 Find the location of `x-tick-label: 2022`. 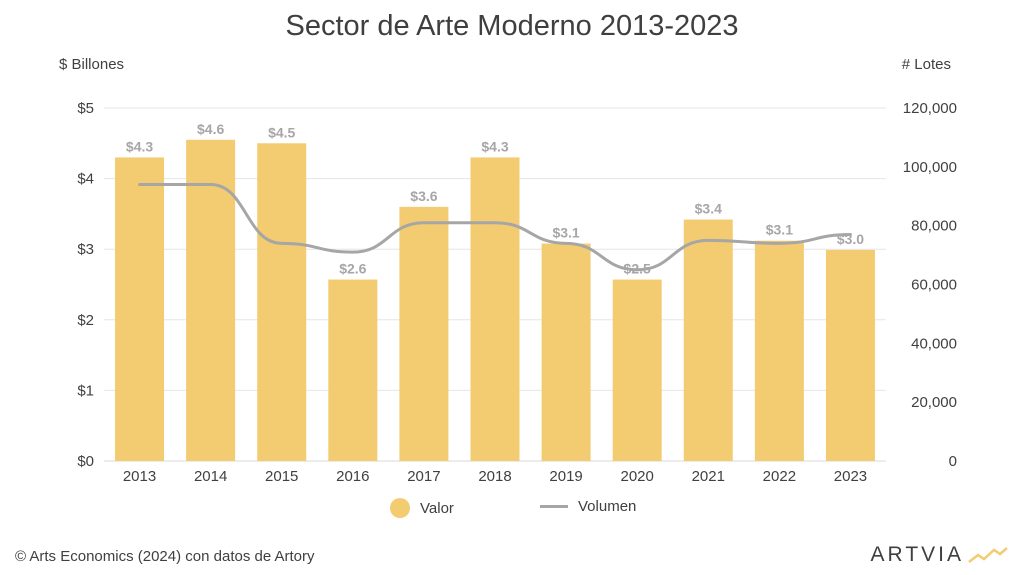

x-tick-label: 2022 is located at coordinates (779, 476).